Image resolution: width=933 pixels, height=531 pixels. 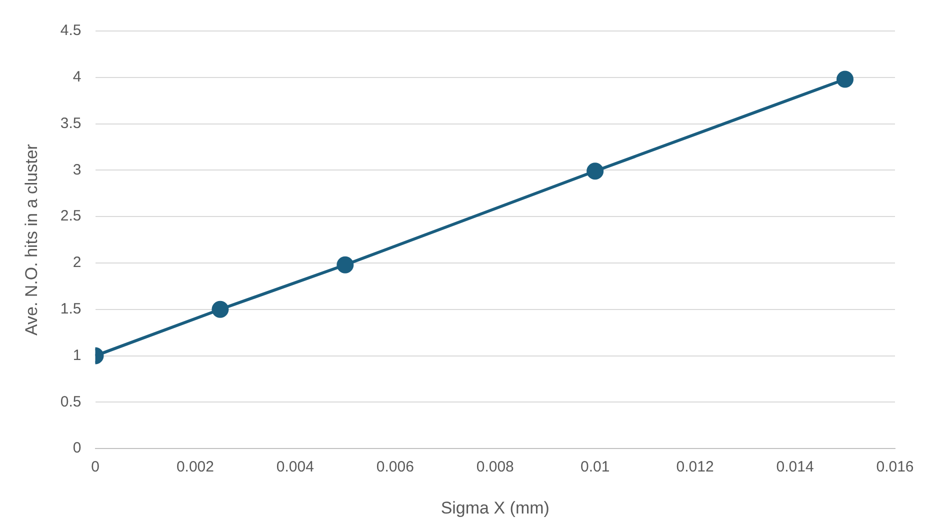 I want to click on x-tick-label: 0.016, so click(x=895, y=467).